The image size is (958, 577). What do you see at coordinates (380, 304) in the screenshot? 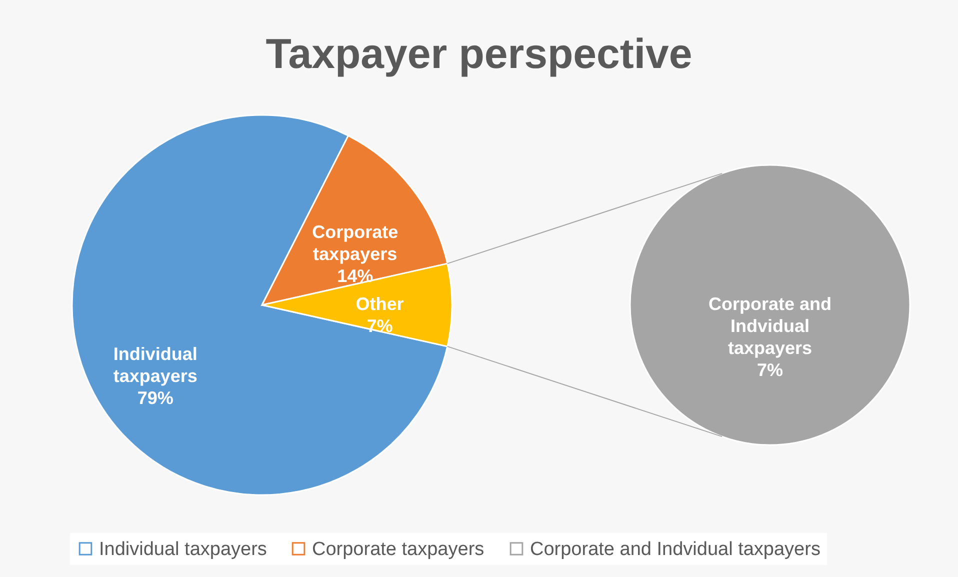
I see `slice-label: Other` at bounding box center [380, 304].